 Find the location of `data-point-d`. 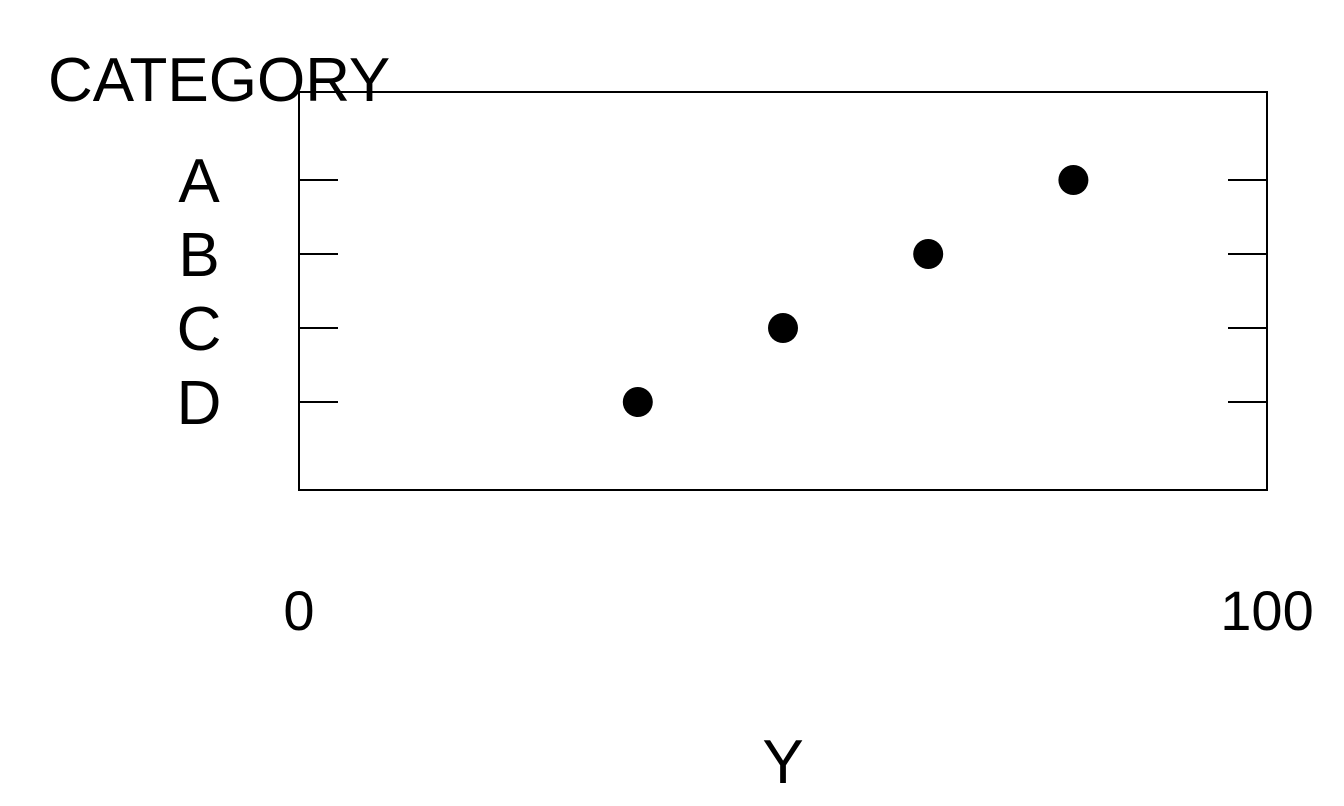

data-point-d is located at coordinates (637, 402).